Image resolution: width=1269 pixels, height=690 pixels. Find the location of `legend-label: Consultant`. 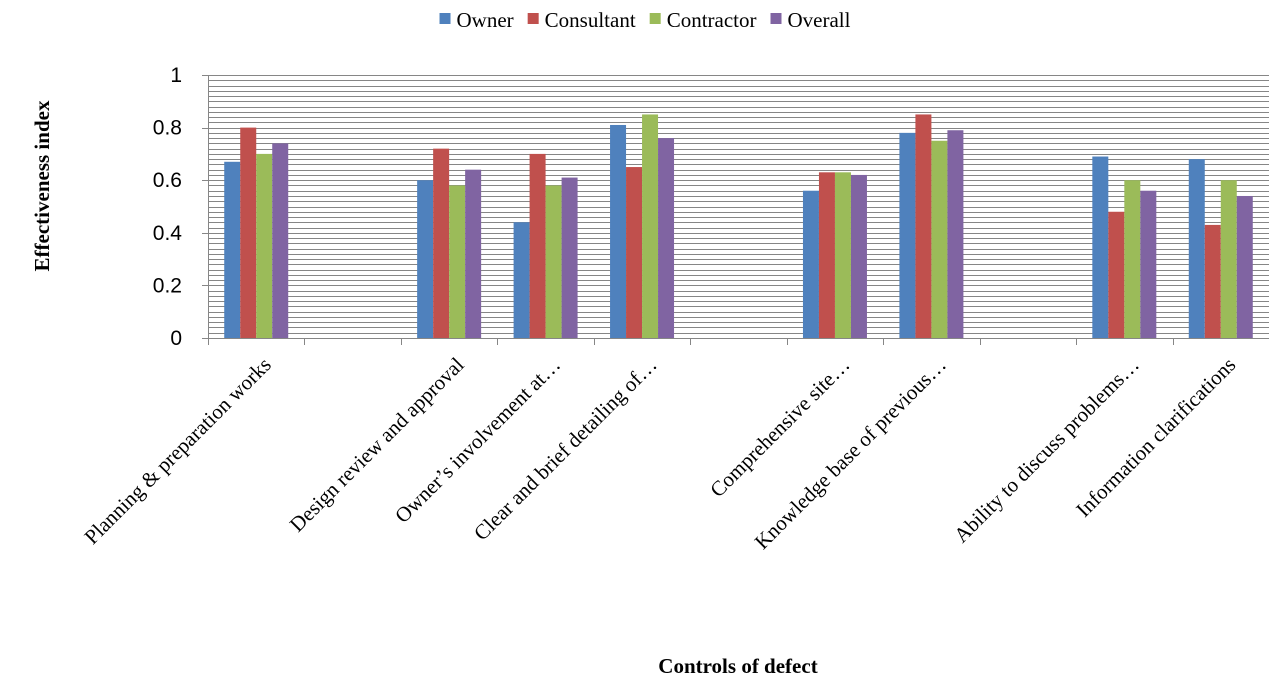

legend-label: Consultant is located at coordinates (590, 20).